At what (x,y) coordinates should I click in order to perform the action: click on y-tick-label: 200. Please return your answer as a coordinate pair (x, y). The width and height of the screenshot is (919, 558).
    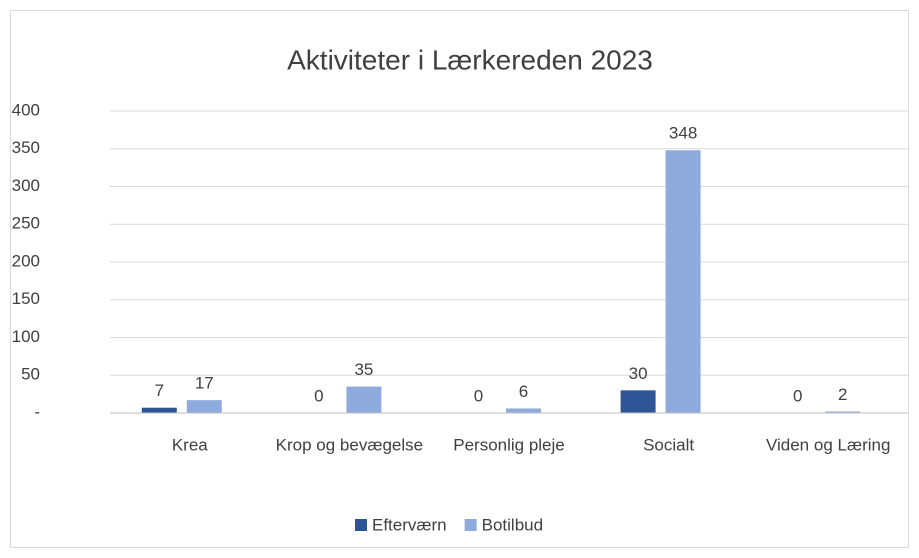
    Looking at the image, I should click on (26, 260).